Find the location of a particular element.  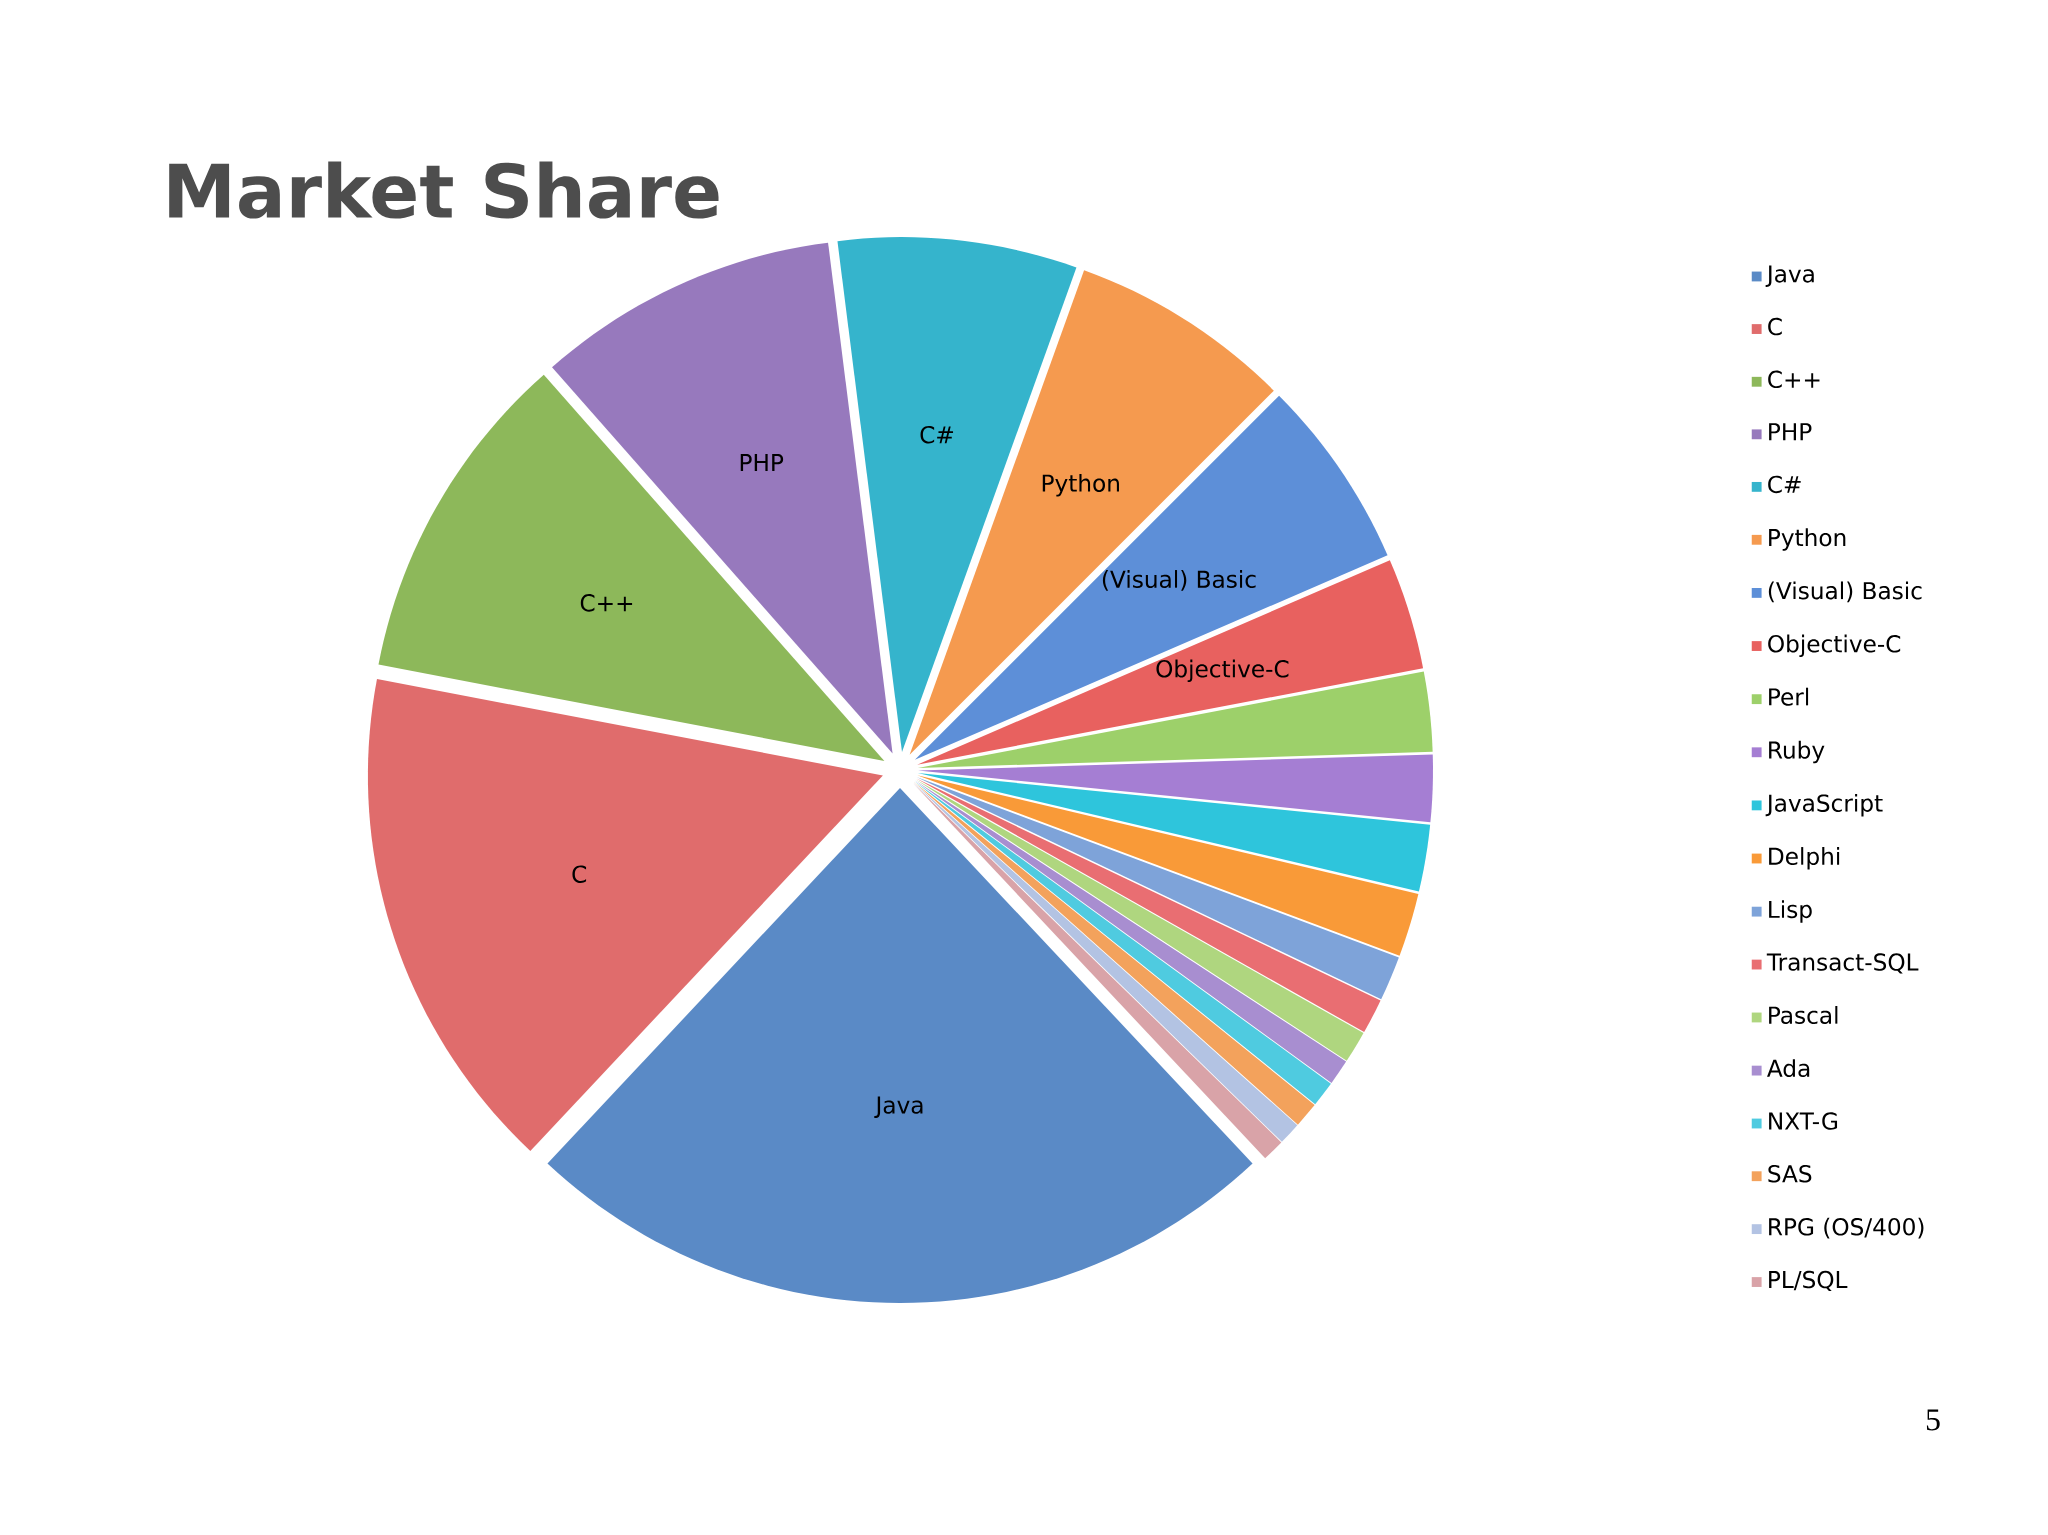

legend-label: C++ is located at coordinates (1794, 379).